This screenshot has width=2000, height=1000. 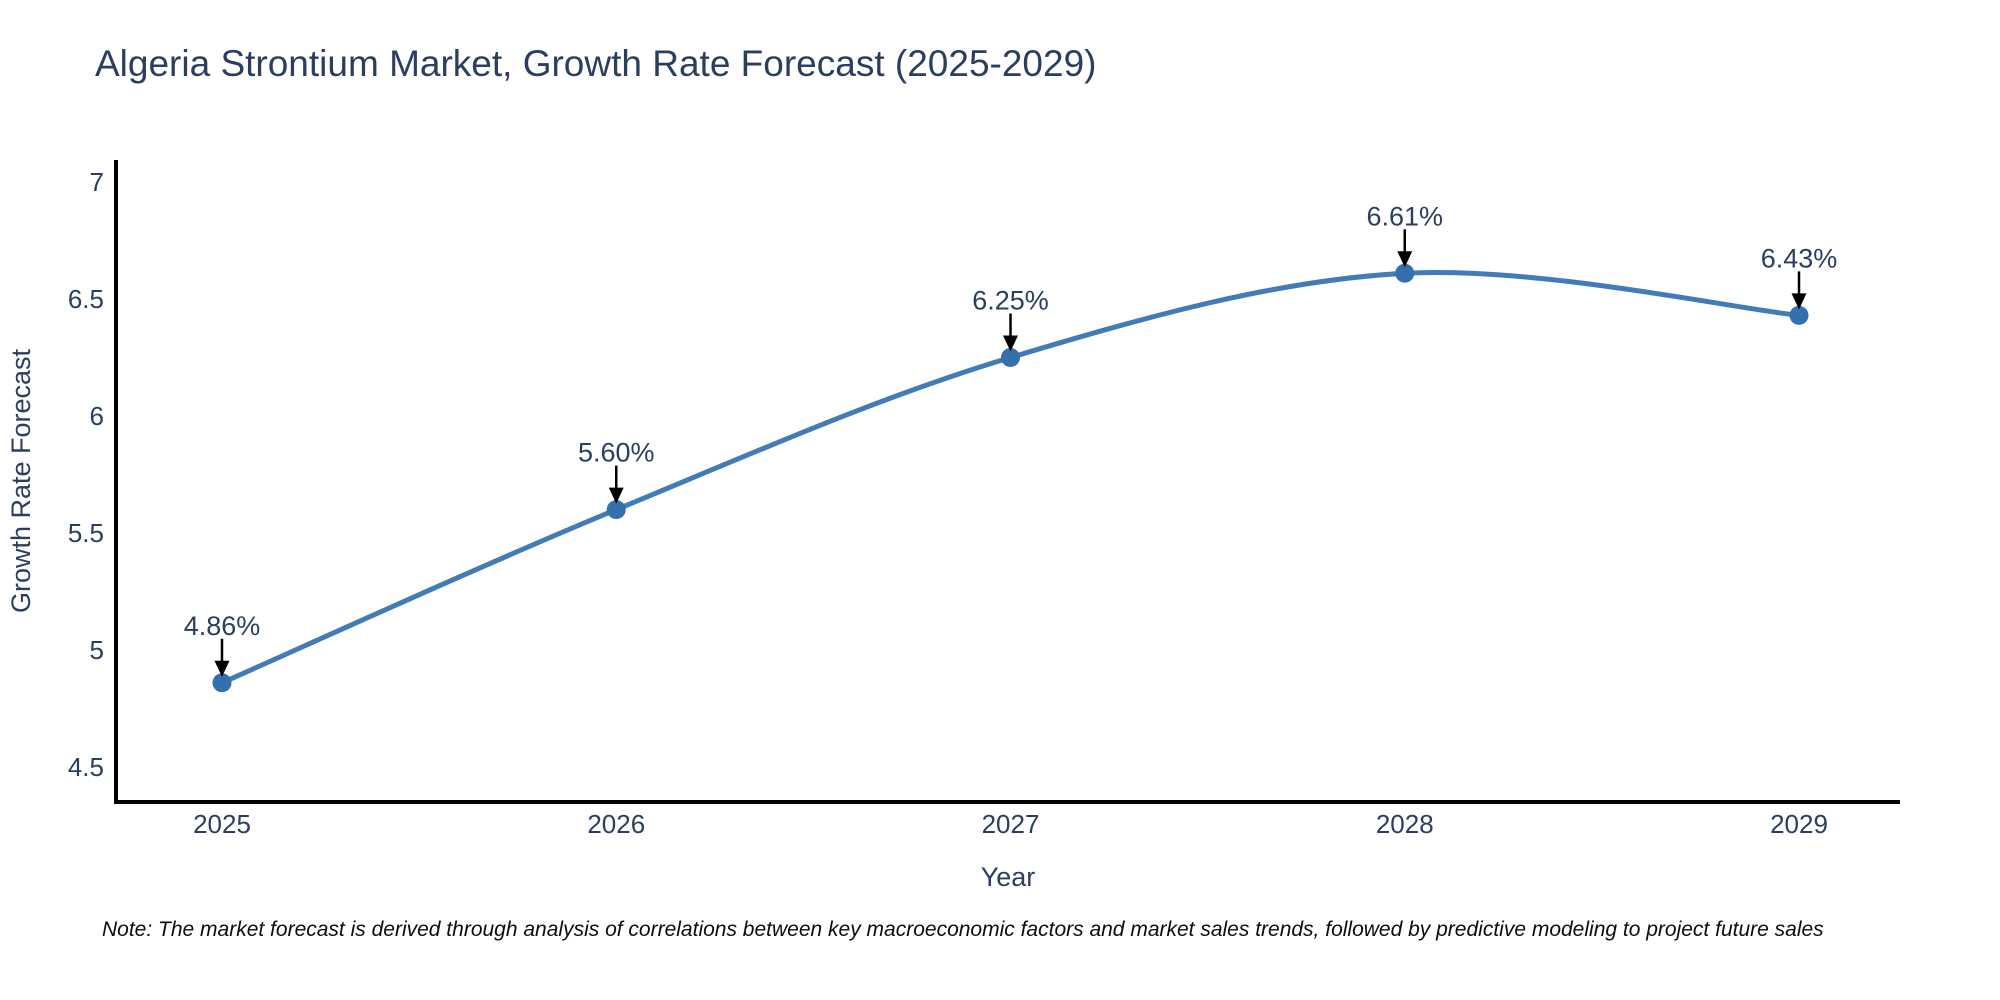 What do you see at coordinates (1008, 877) in the screenshot?
I see `x-axis-title: Year` at bounding box center [1008, 877].